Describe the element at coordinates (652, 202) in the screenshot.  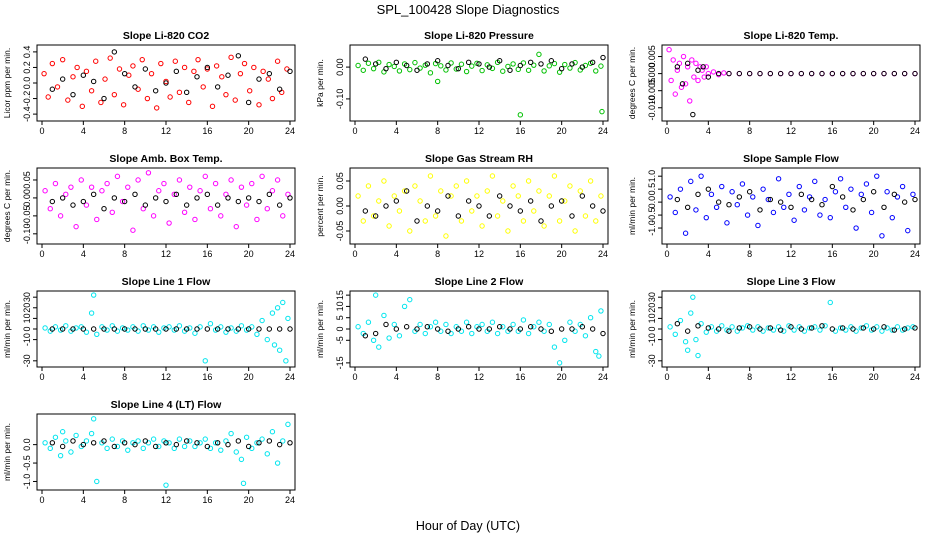
I see `y-tick-label: 0.0` at that location.